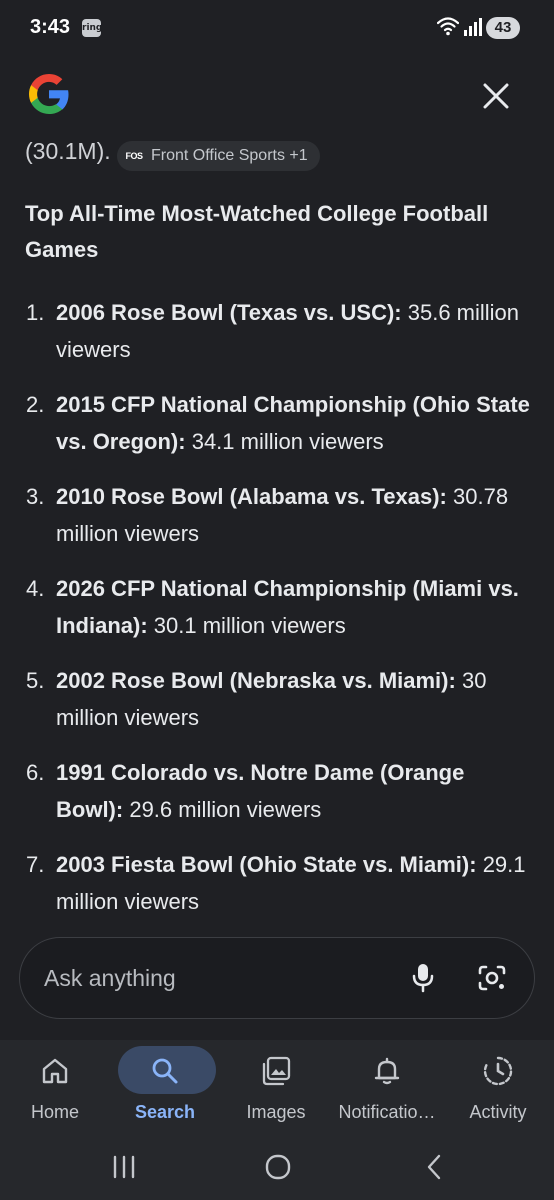 The width and height of the screenshot is (554, 1200). Describe the element at coordinates (387, 1071) in the screenshot. I see `bell-icon` at that location.